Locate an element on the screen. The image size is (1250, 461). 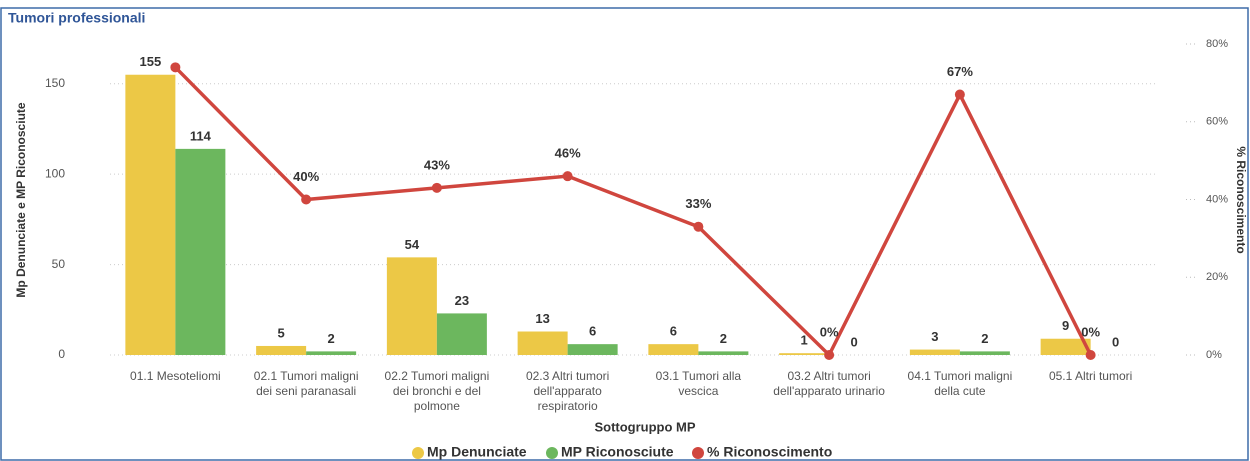
y-tick-label: 100 is located at coordinates (55, 173).